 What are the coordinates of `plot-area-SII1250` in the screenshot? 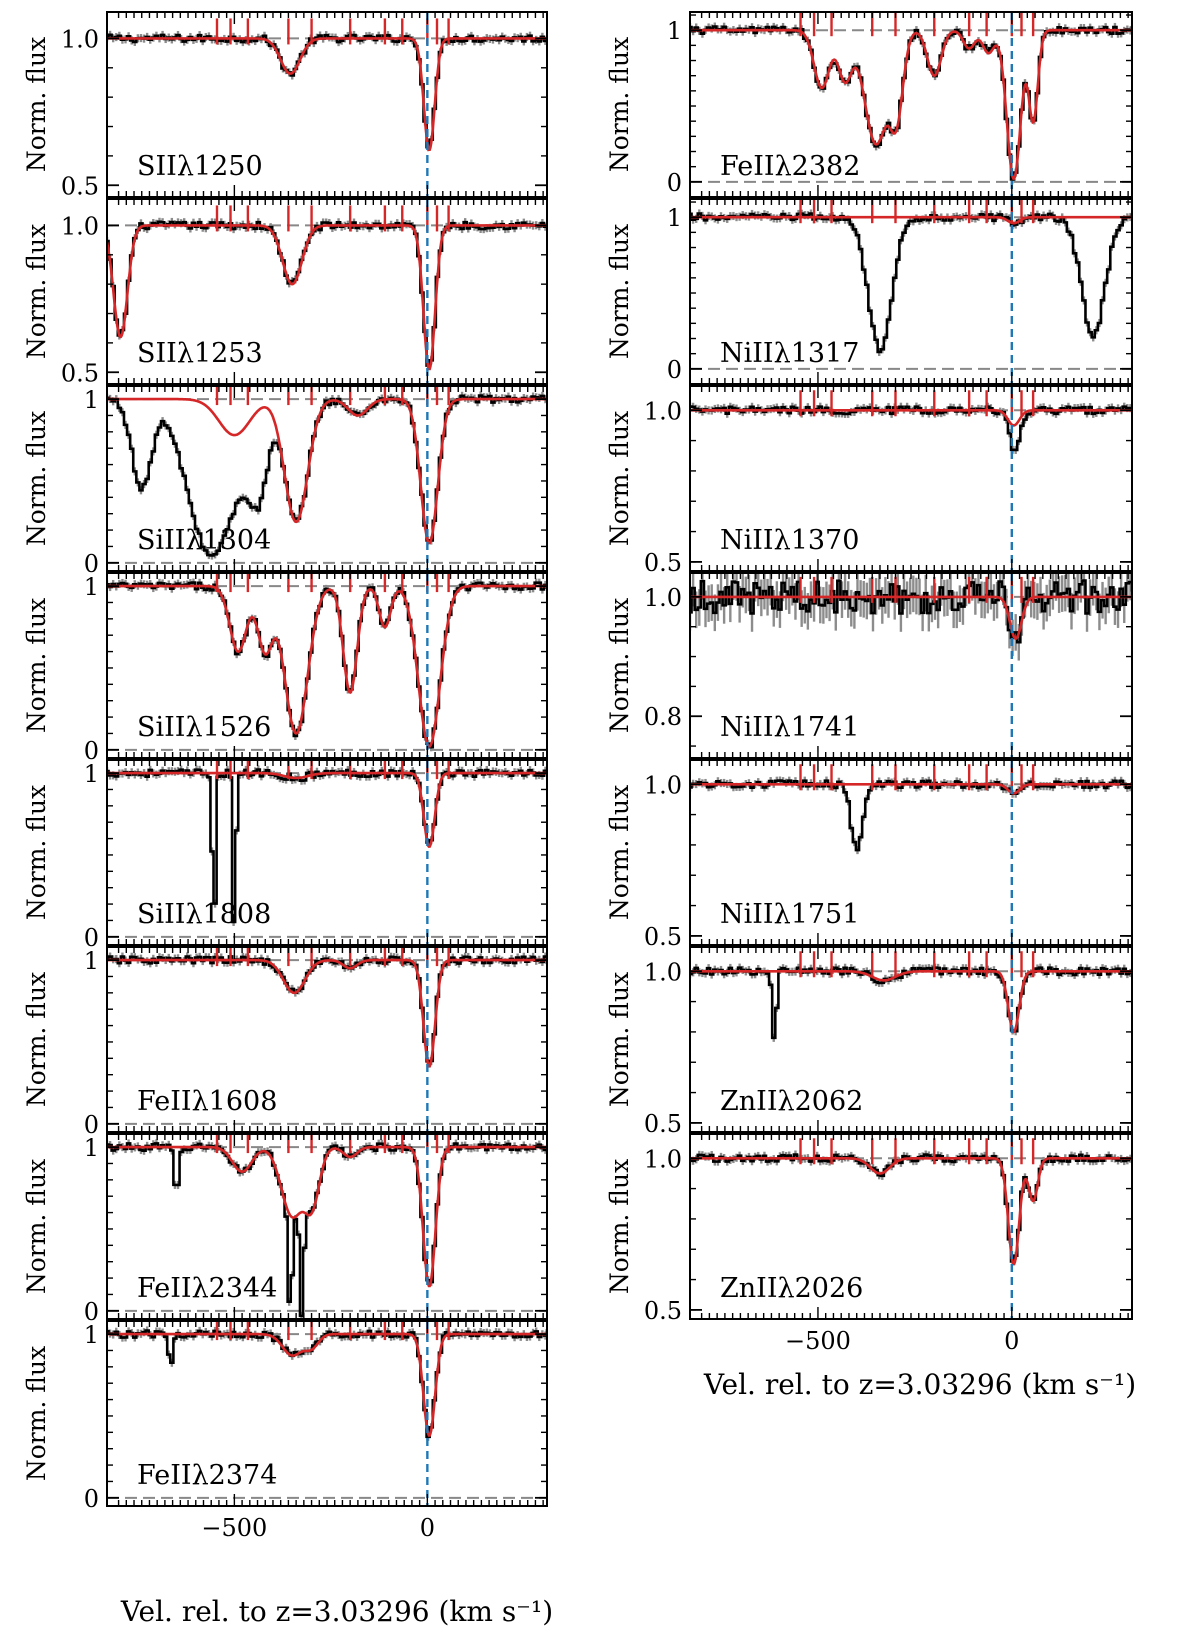 It's located at (327, 104).